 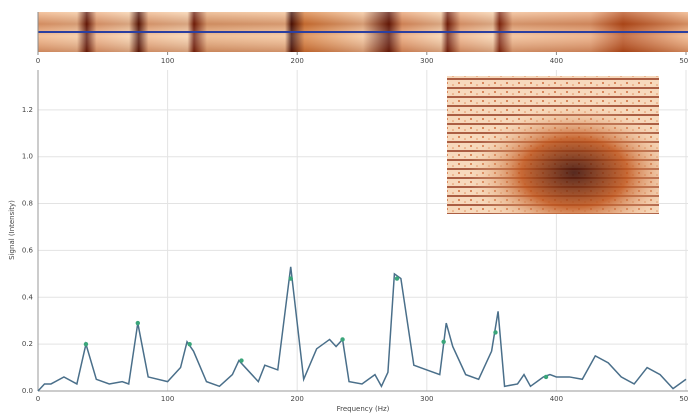 What do you see at coordinates (28, 297) in the screenshot?
I see `y-tick-label: 0.4` at bounding box center [28, 297].